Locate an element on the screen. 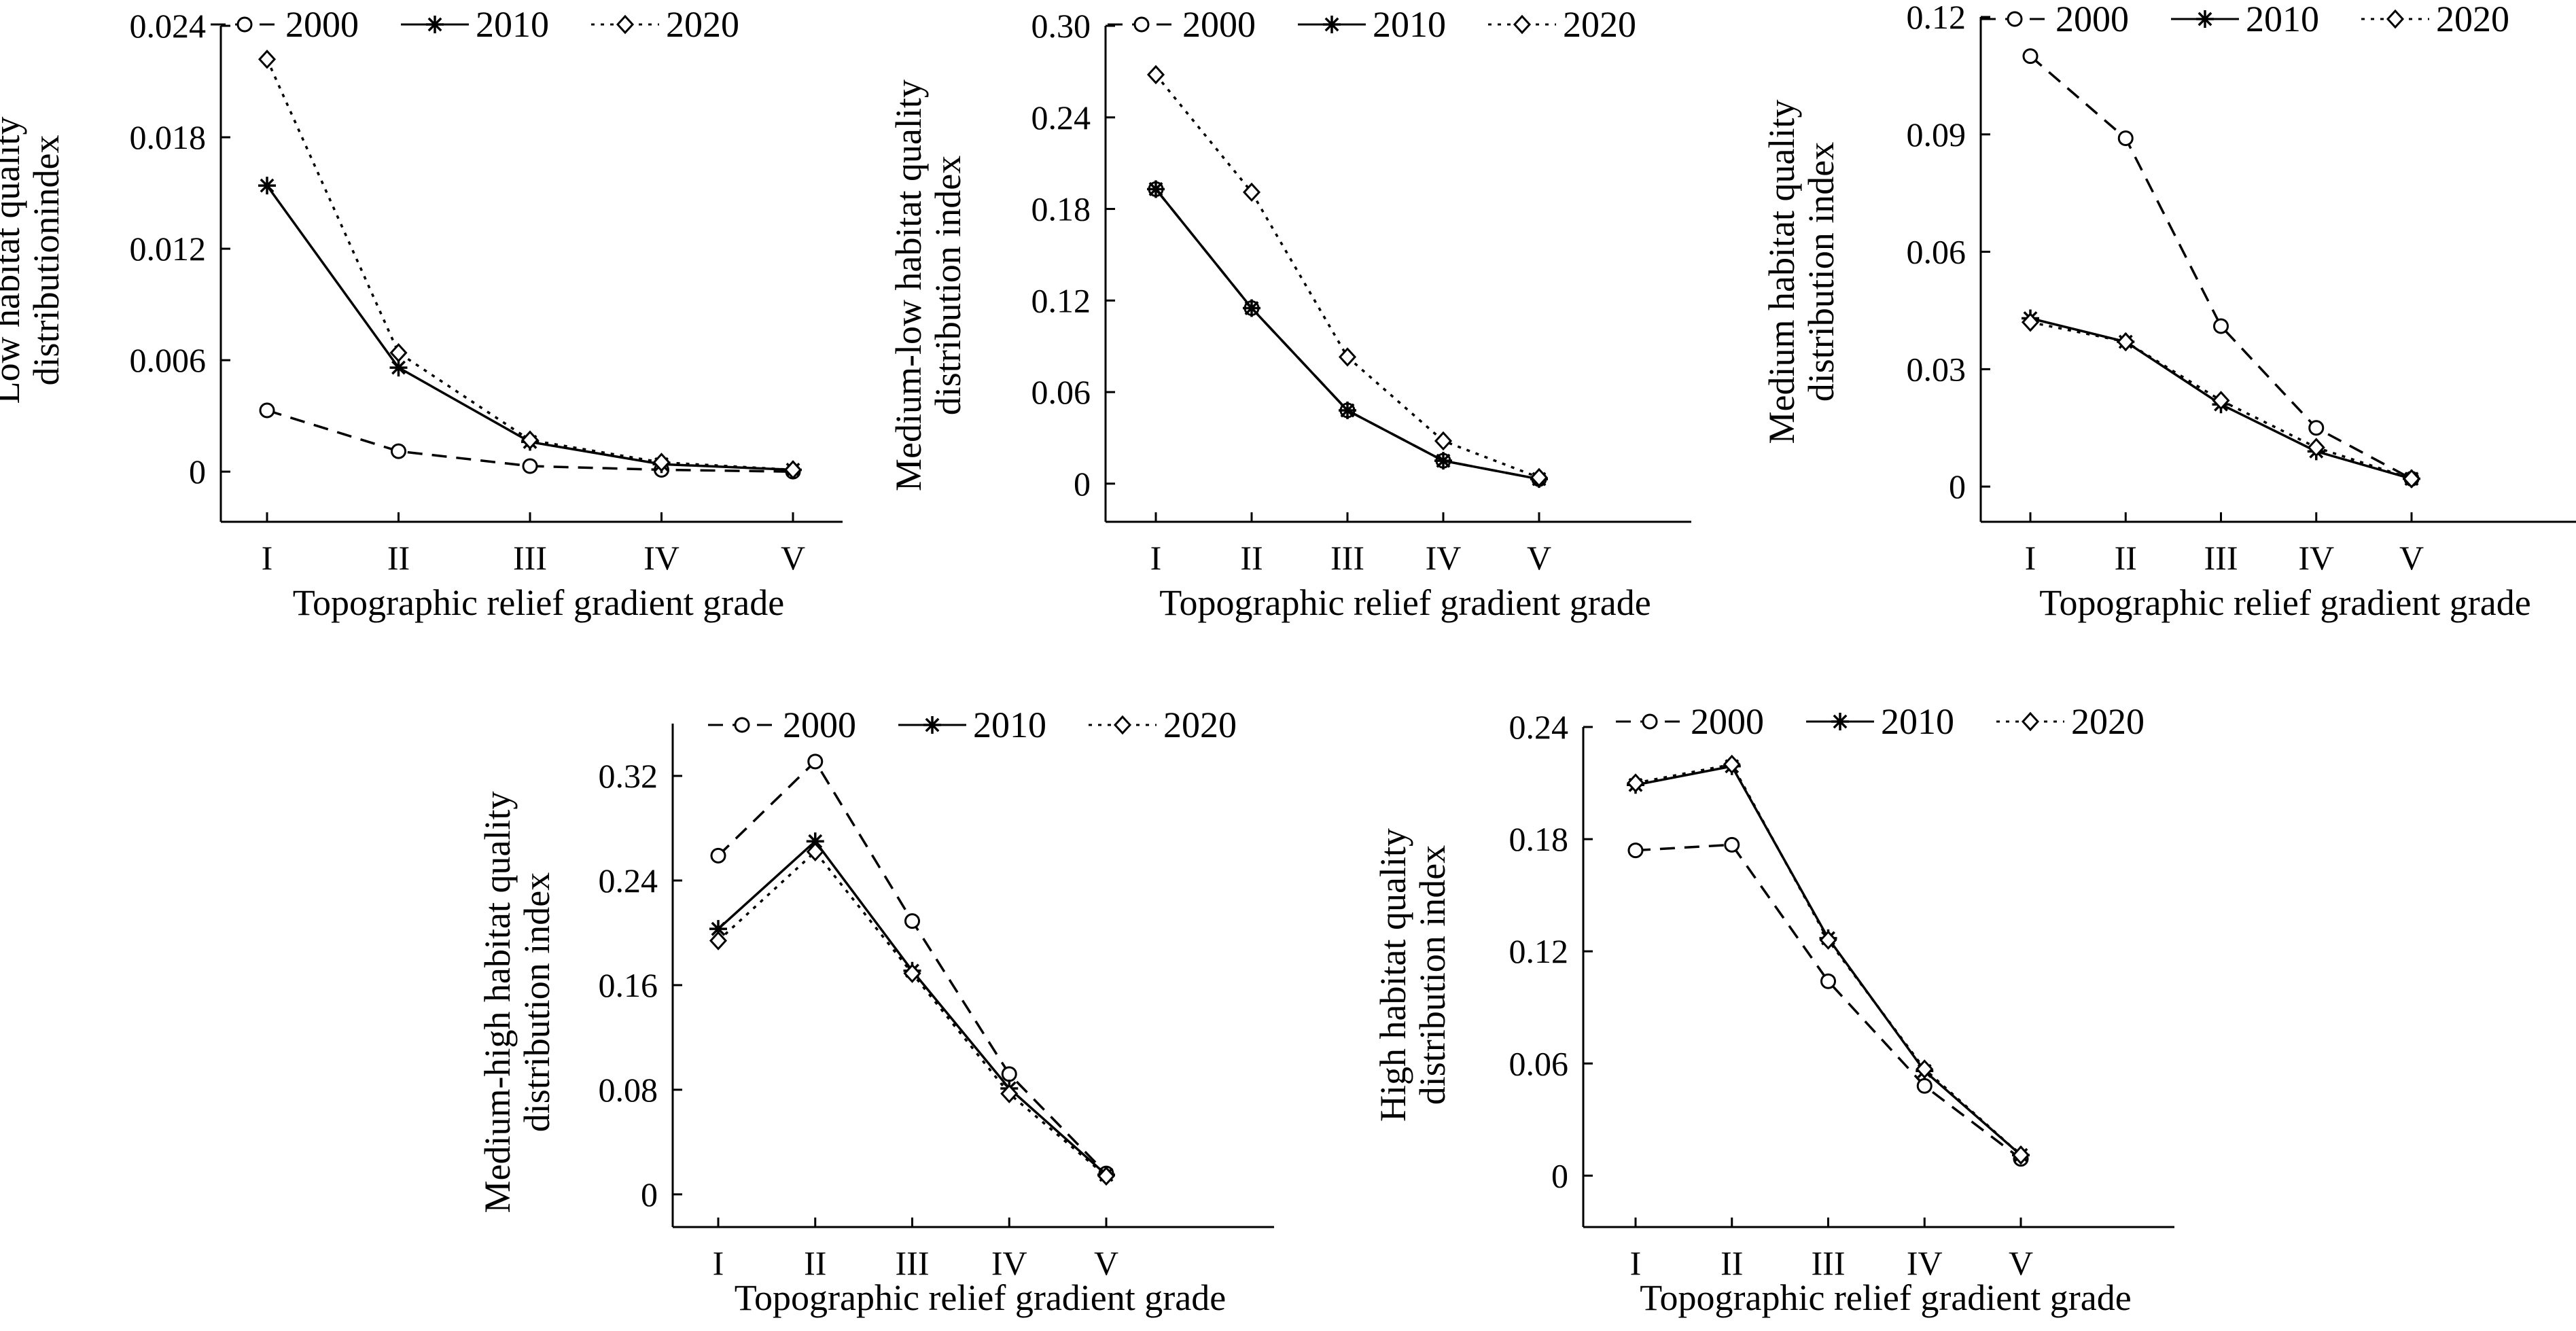 Image resolution: width=2576 pixels, height=1331 pixels. y-tick-label: 0.006 is located at coordinates (168, 360).